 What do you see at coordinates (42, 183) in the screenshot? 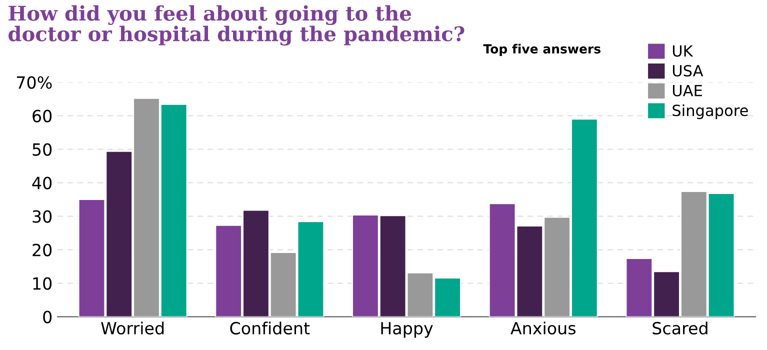
I see `y-tick-label: 40` at bounding box center [42, 183].